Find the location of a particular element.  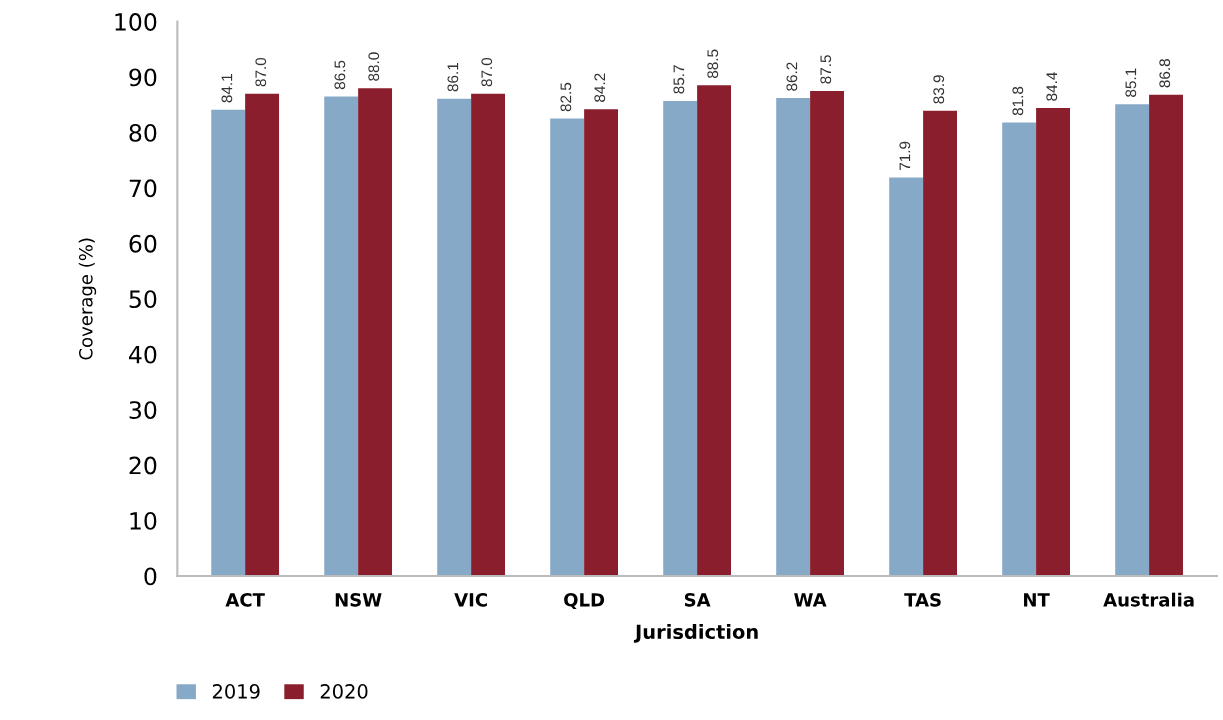

data-label: 83.9 is located at coordinates (939, 89).